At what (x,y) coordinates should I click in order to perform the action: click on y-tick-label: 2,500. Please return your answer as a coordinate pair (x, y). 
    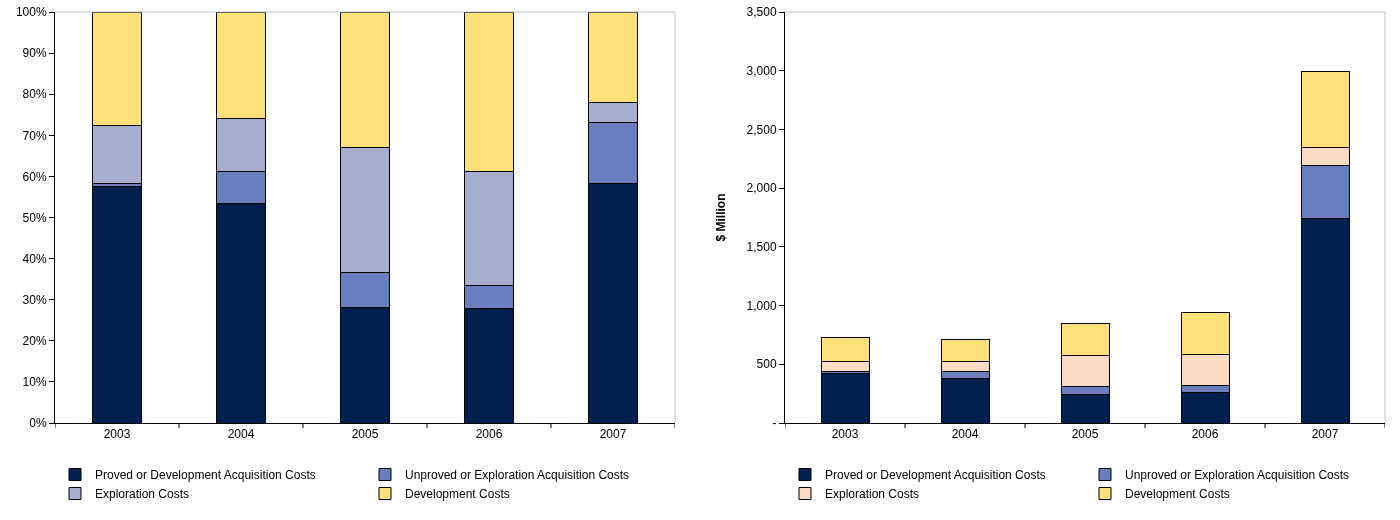
    Looking at the image, I should click on (761, 129).